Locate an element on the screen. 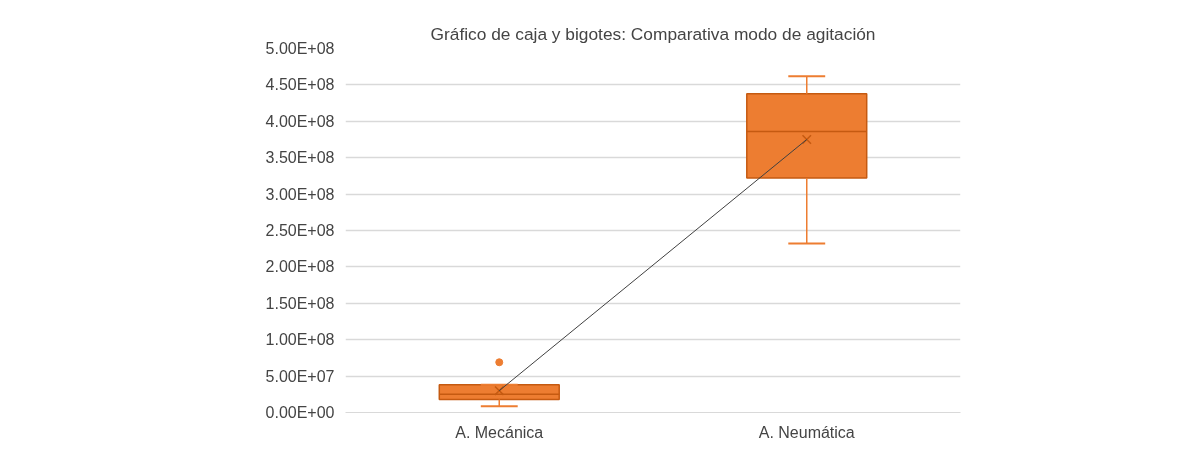 The width and height of the screenshot is (1180, 452). x-tick-label: A. Neumática is located at coordinates (806, 432).